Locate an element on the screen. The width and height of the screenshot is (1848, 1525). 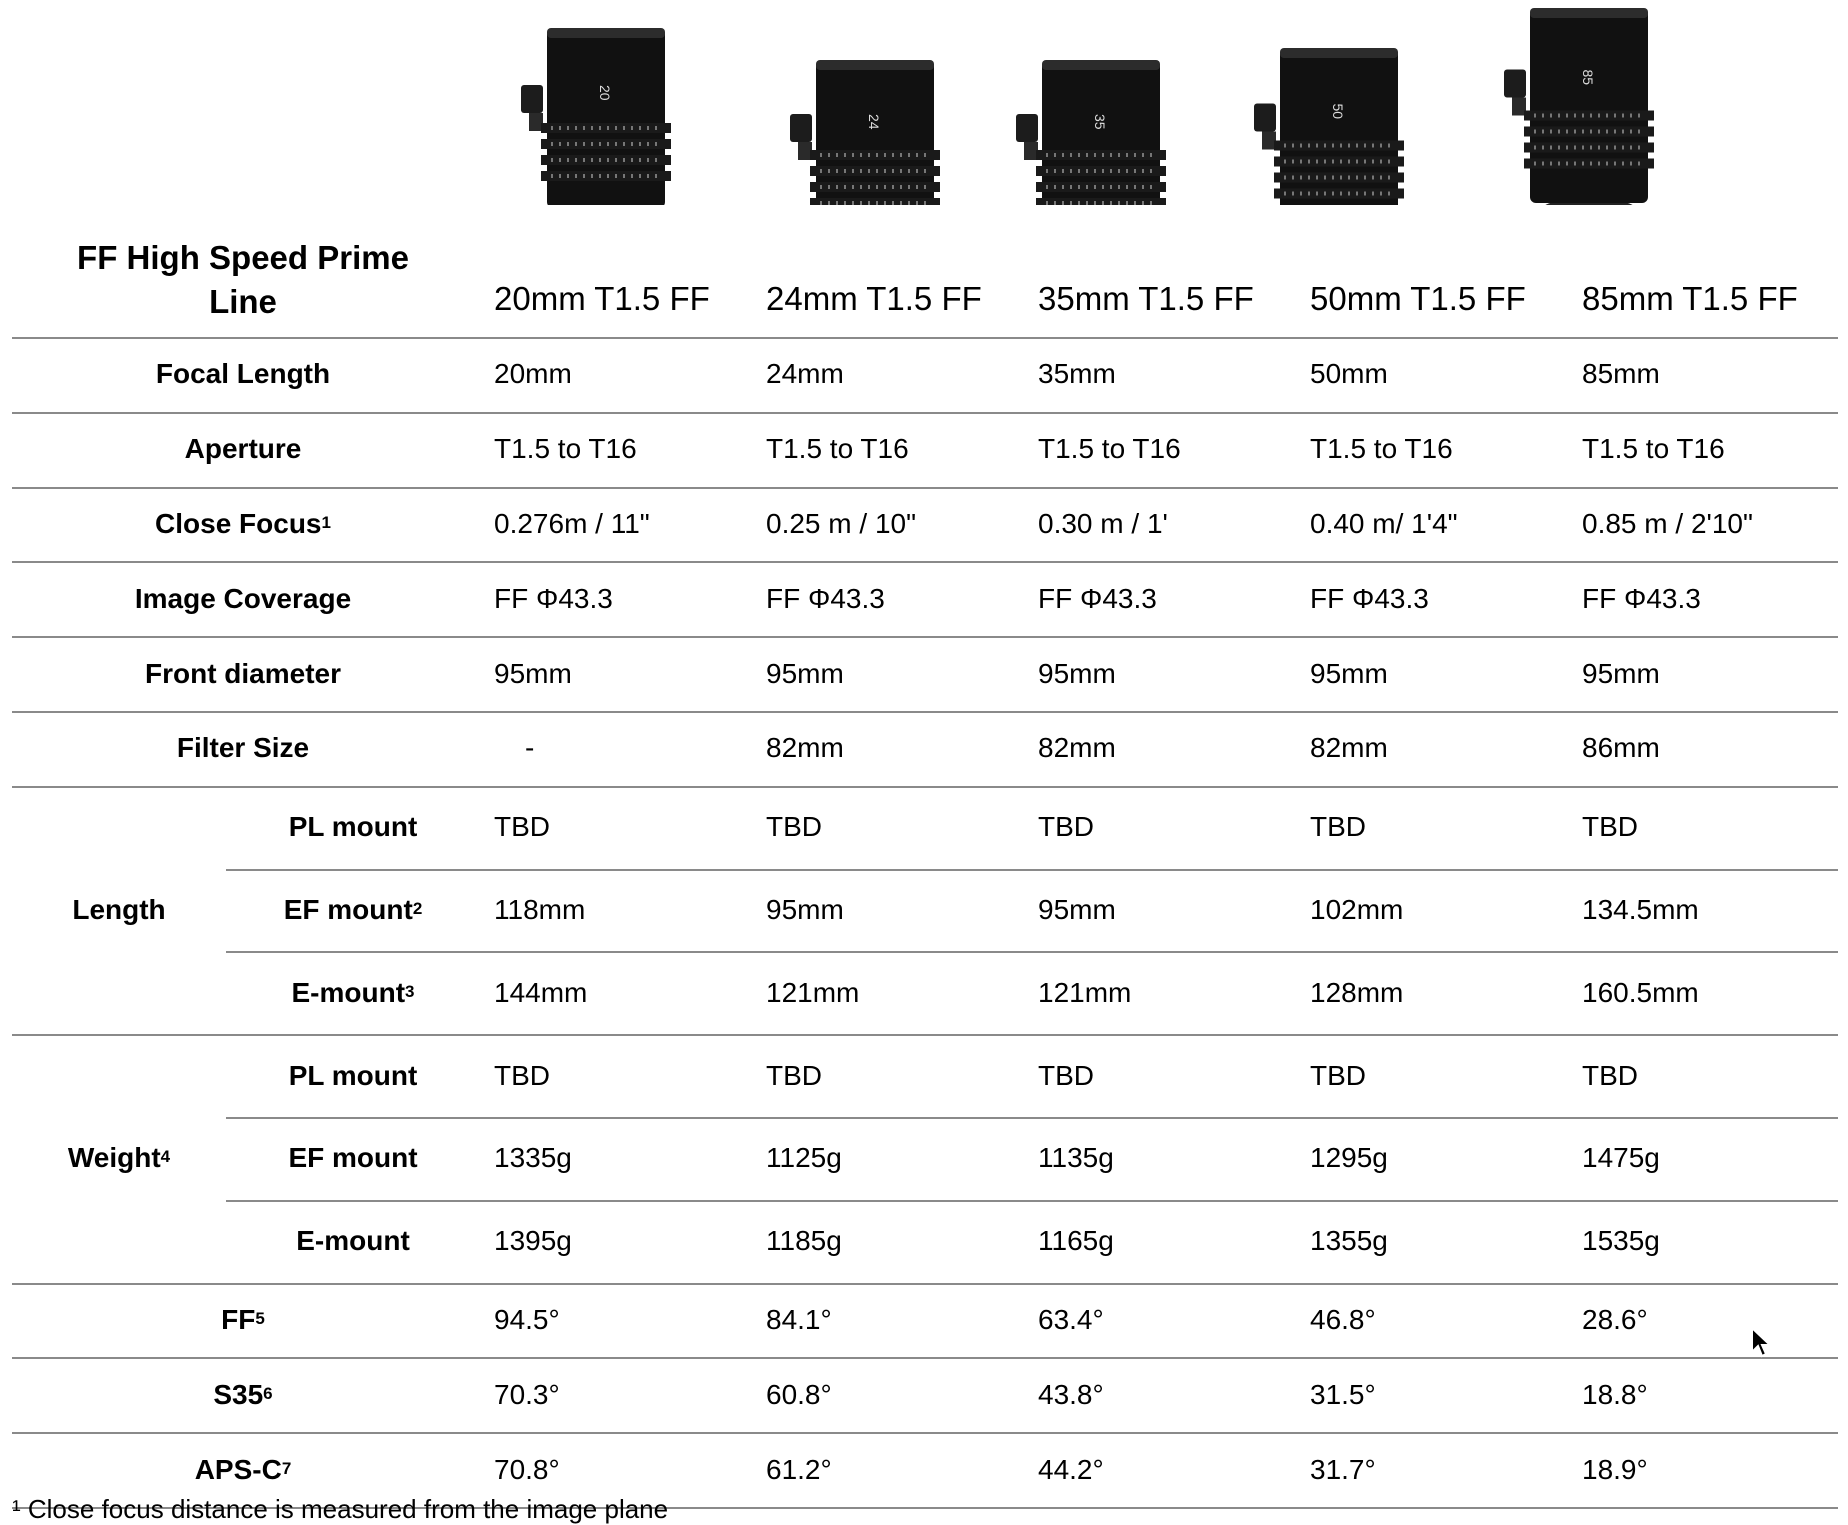
table-cell: 0.40 m/ 1'4" is located at coordinates (1384, 523).